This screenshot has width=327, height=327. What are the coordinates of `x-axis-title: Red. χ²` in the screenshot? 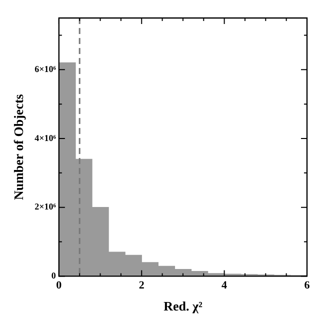 It's located at (183, 306).